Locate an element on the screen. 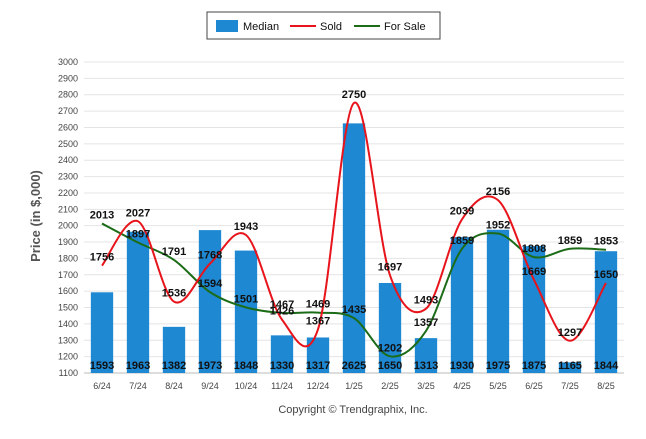 This screenshot has width=646, height=439. y-tick-label: 2300 is located at coordinates (68, 177).